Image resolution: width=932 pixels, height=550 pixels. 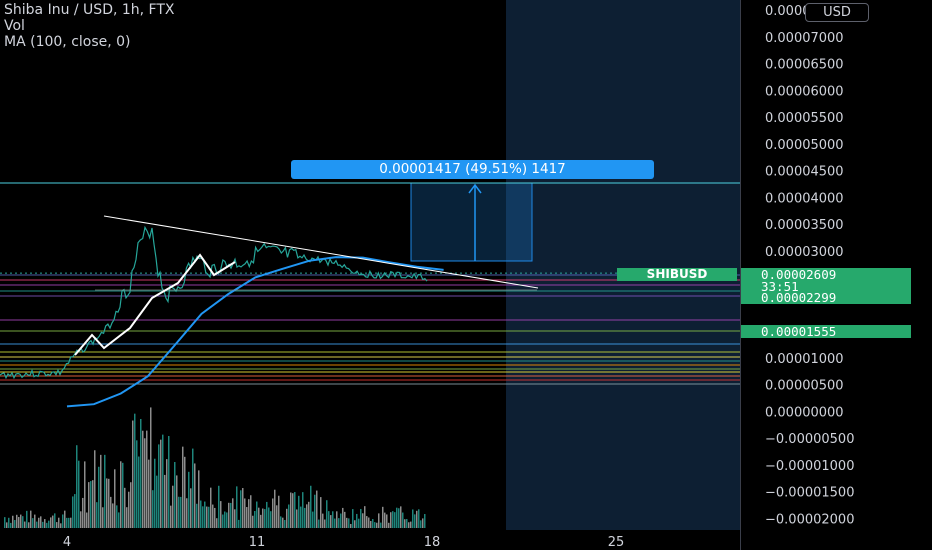 I want to click on time-tick-label: 18, so click(x=432, y=542).